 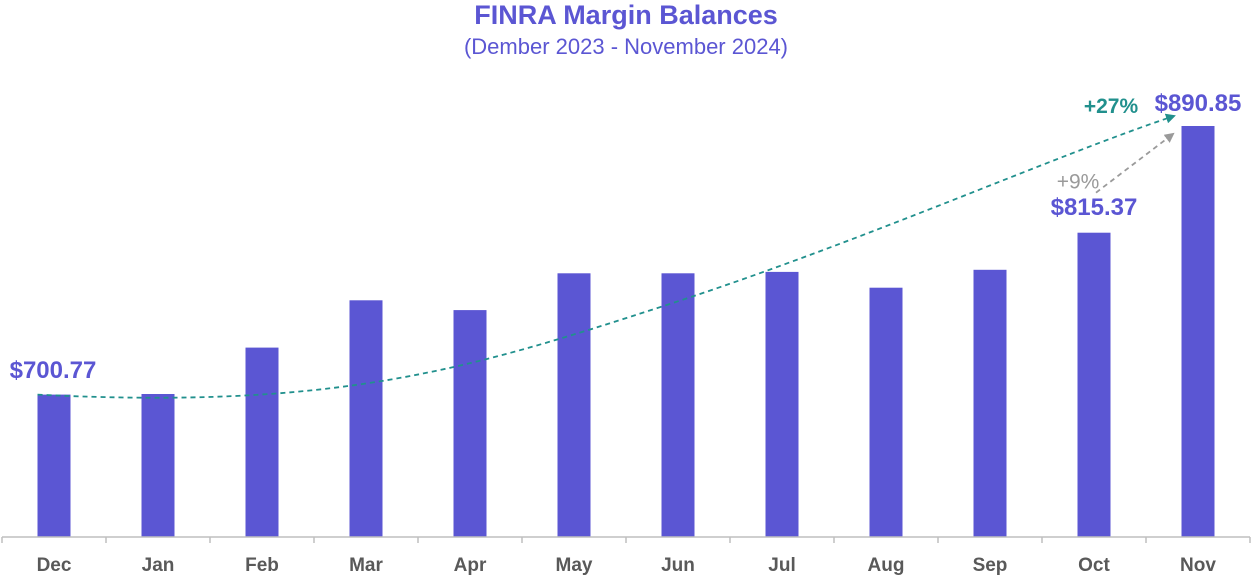 I want to click on x-tick-label-jul: Jul, so click(x=781, y=565).